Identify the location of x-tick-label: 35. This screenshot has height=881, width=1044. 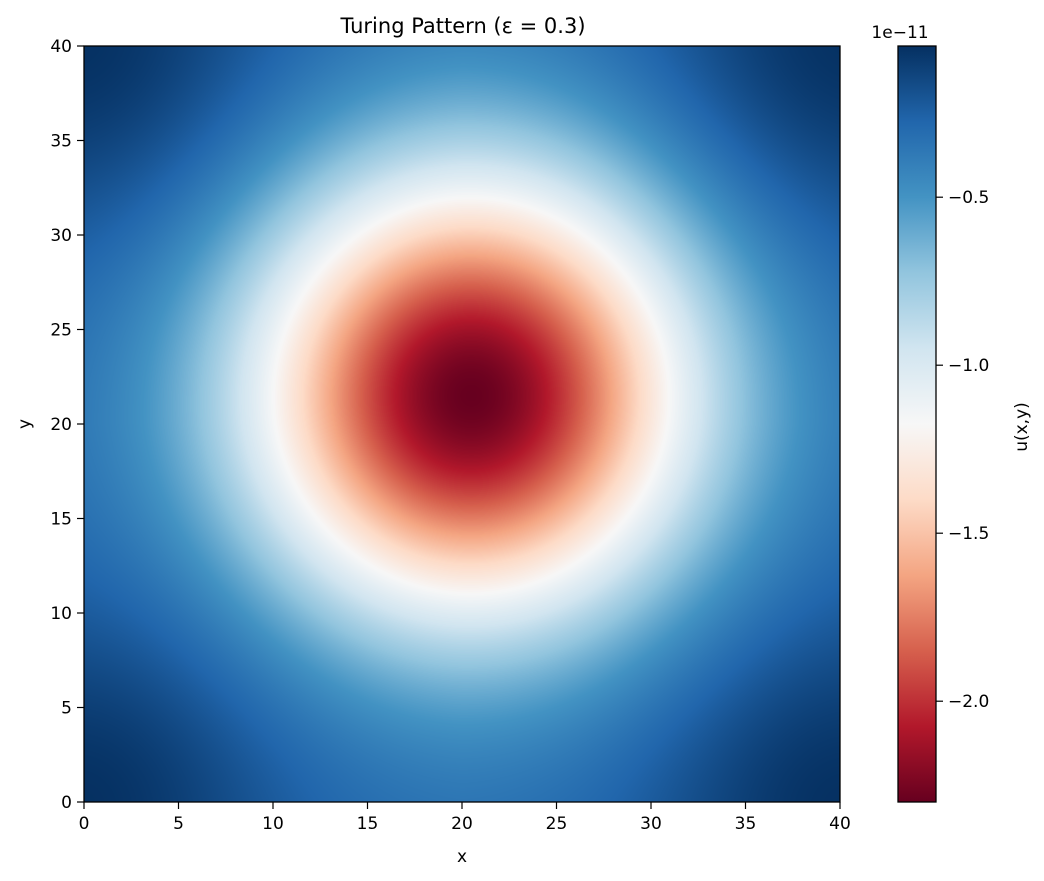
(746, 824).